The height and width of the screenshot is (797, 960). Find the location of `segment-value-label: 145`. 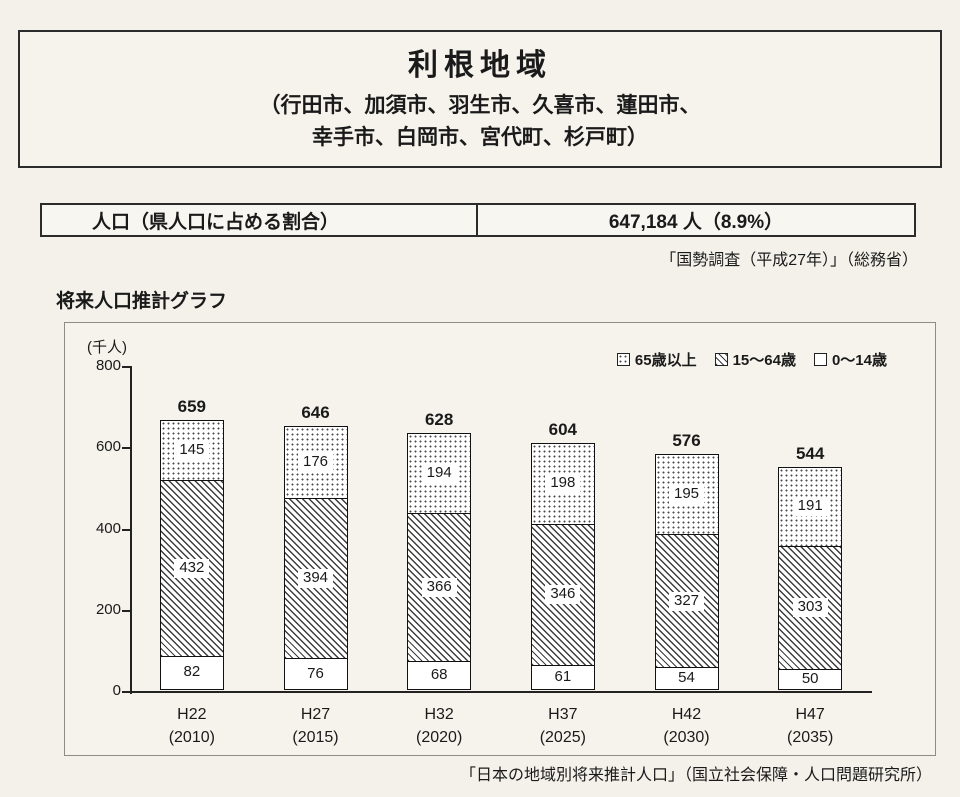

segment-value-label: 145 is located at coordinates (192, 451).